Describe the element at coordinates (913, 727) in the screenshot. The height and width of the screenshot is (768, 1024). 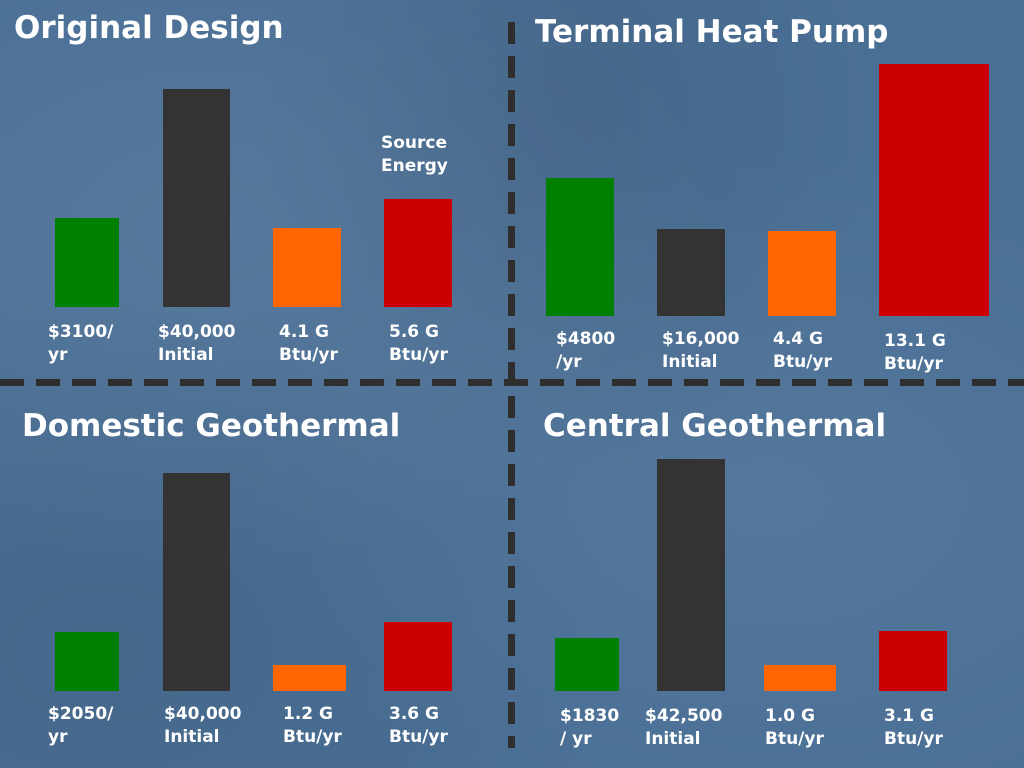
I see `bar-label-source-energy: 3.1 G Btu/yr` at that location.